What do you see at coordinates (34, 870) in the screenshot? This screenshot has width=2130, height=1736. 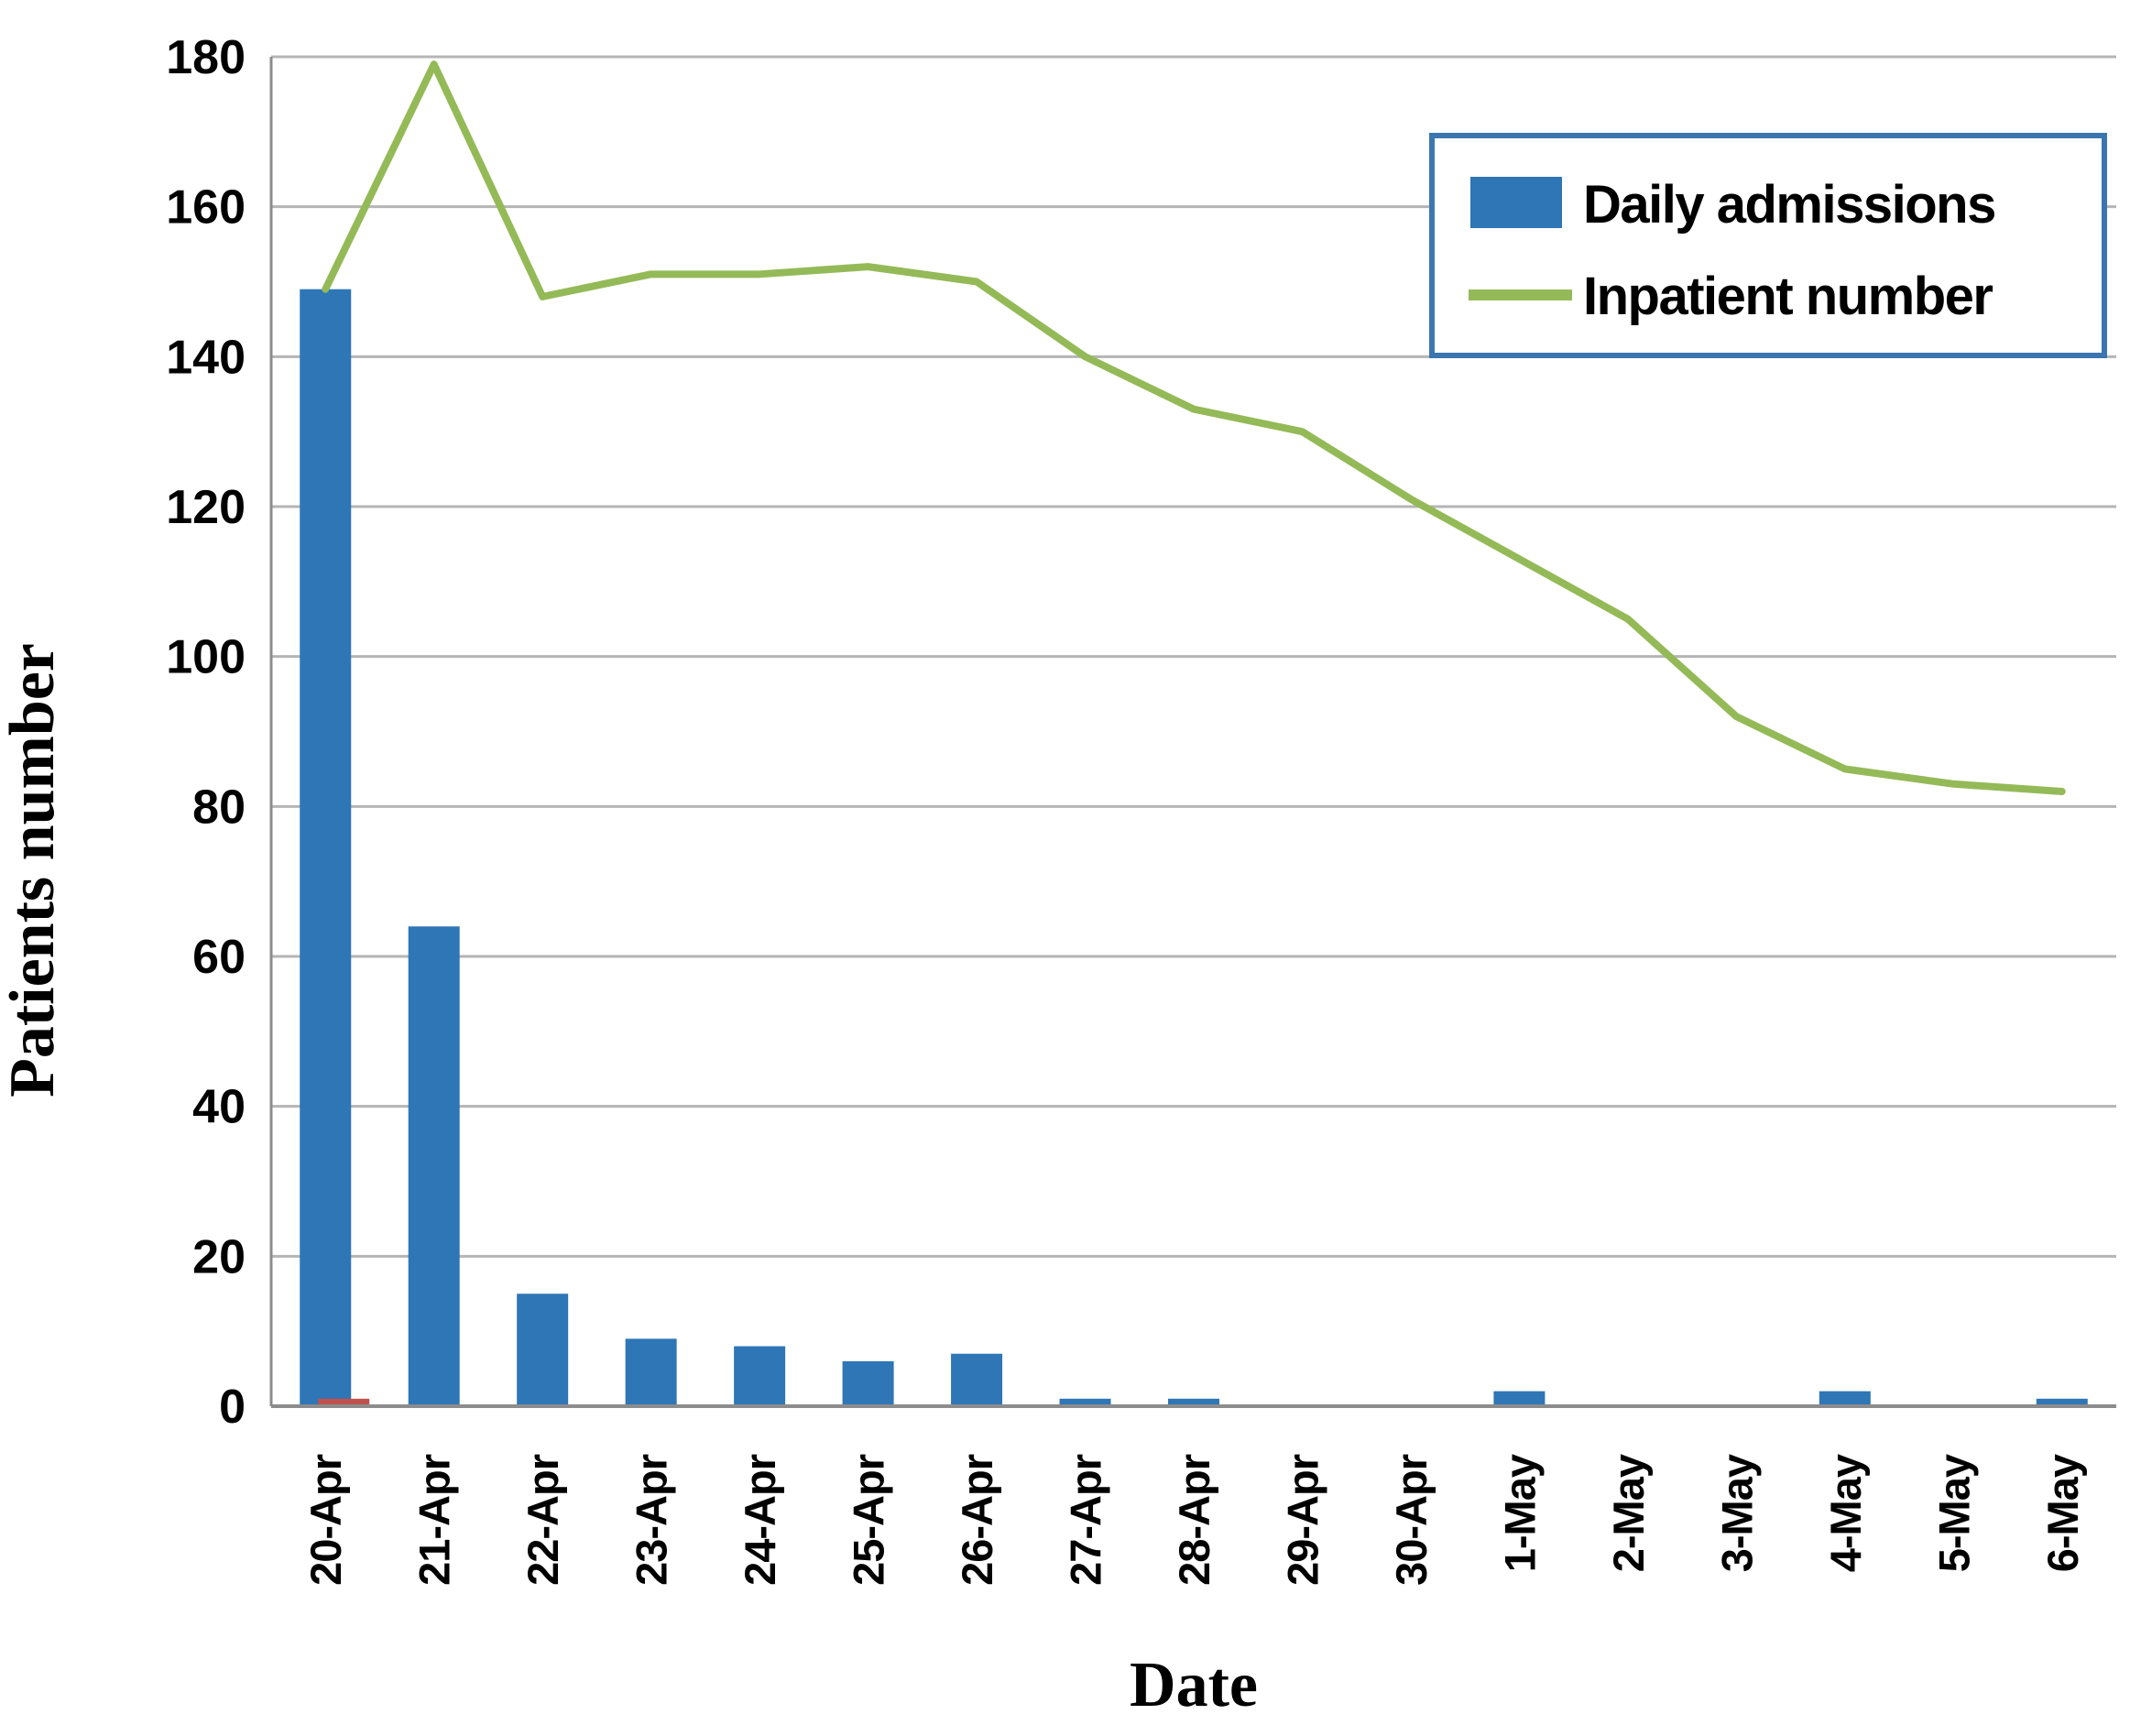 I see `y-axis-title: Patients number` at bounding box center [34, 870].